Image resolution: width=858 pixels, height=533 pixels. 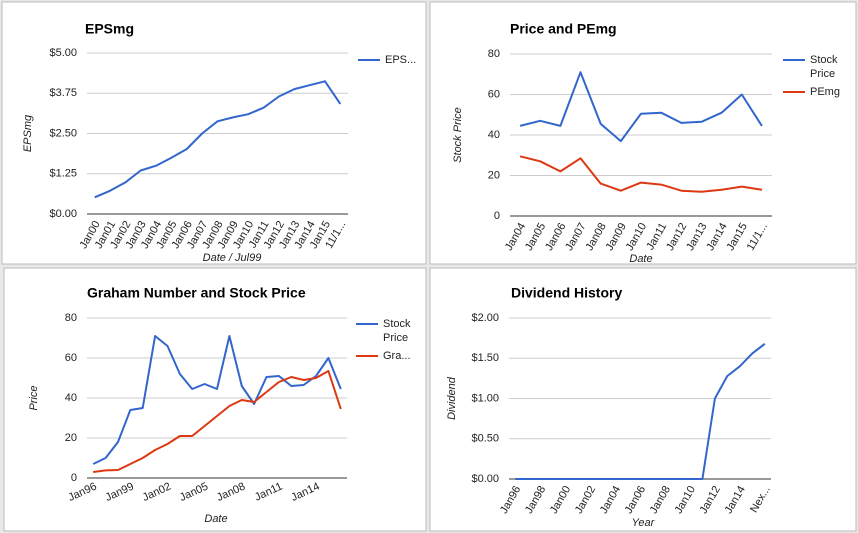 What do you see at coordinates (563, 29) in the screenshot?
I see `chart-title: Price and PEmg` at bounding box center [563, 29].